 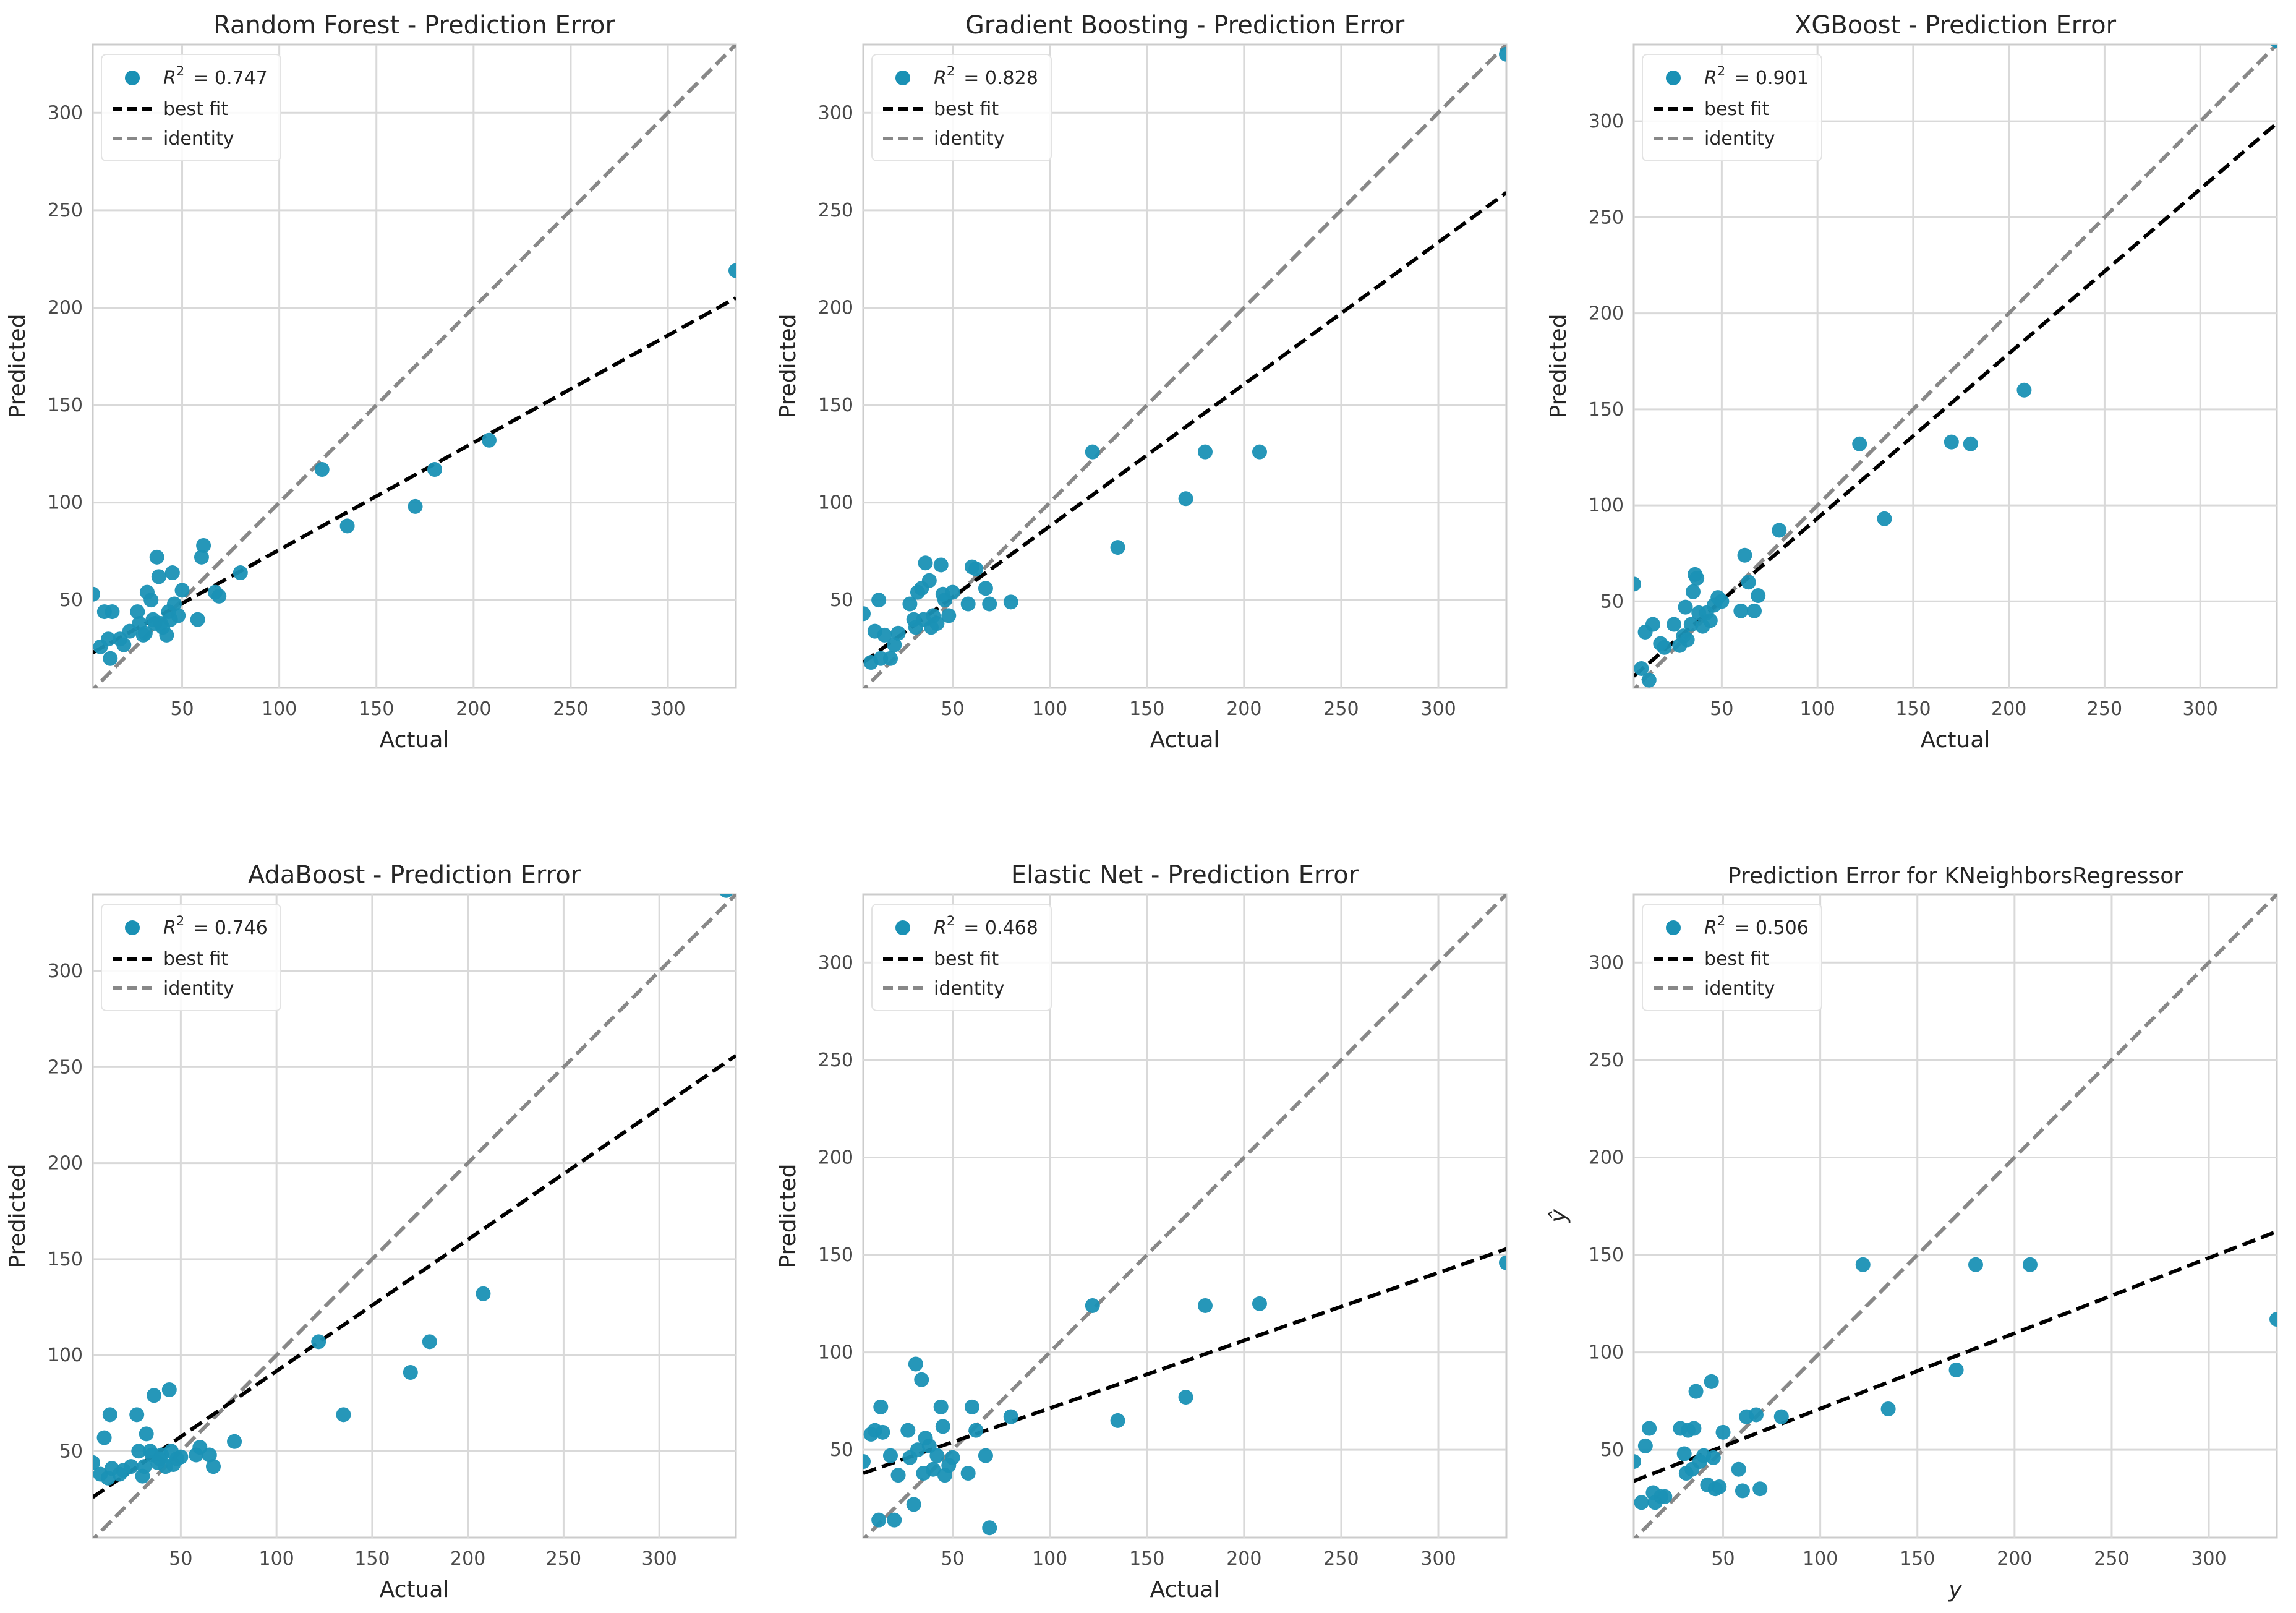 I want to click on legend-r2-value: = 0.901, so click(x=1771, y=78).